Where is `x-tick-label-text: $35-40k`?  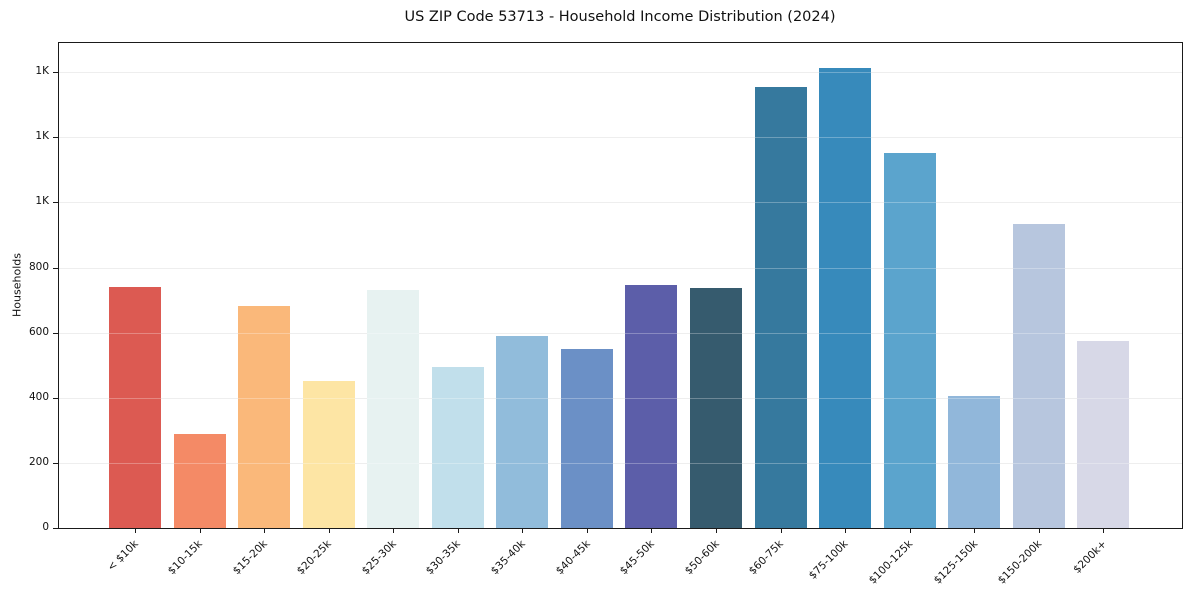
x-tick-label-text: $35-40k is located at coordinates (508, 558).